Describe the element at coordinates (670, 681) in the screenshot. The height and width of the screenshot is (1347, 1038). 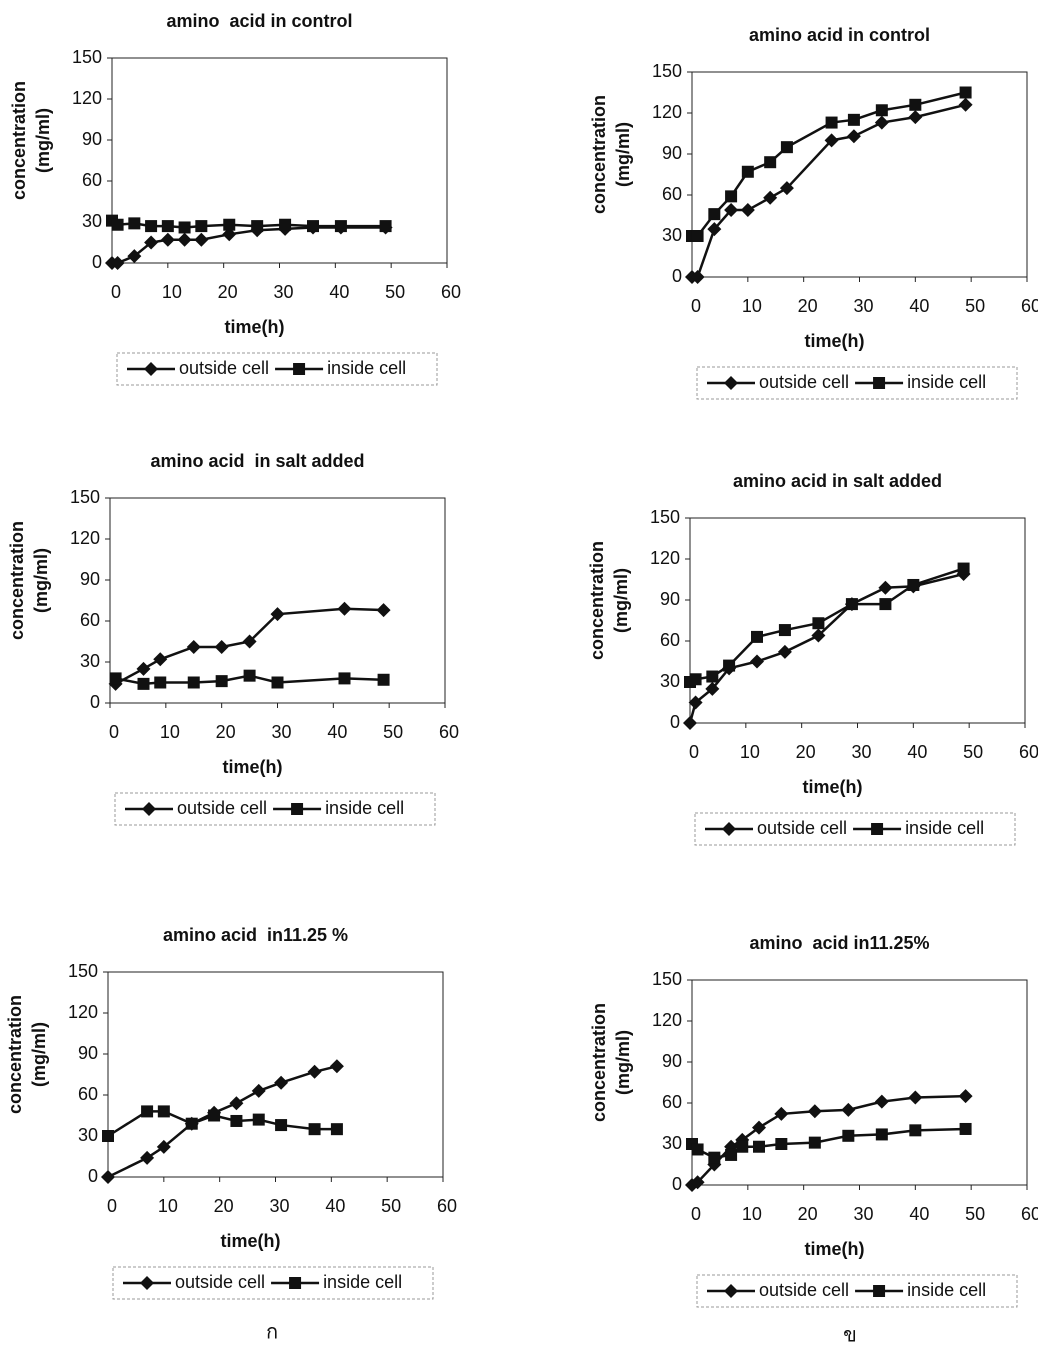
I see `y-tick-label: 30` at that location.